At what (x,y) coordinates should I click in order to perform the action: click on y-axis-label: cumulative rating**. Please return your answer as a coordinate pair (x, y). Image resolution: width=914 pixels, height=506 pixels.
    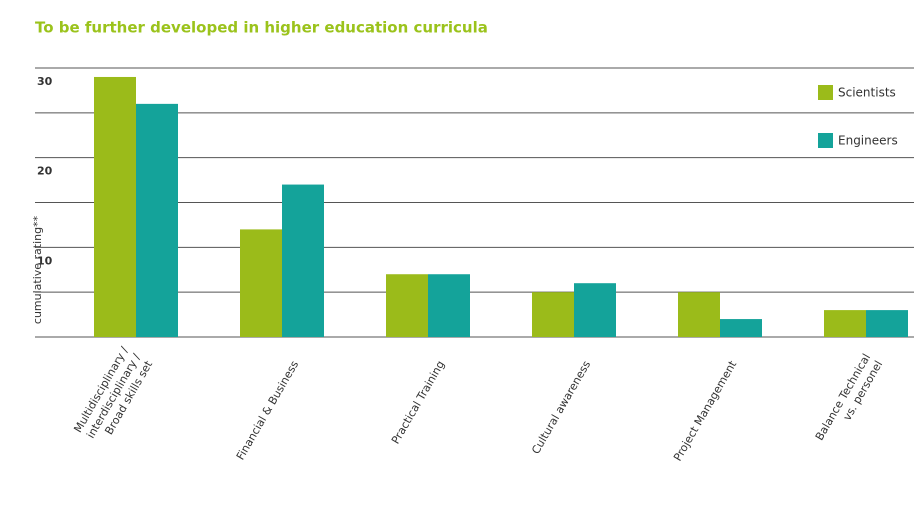
    Looking at the image, I should click on (37, 269).